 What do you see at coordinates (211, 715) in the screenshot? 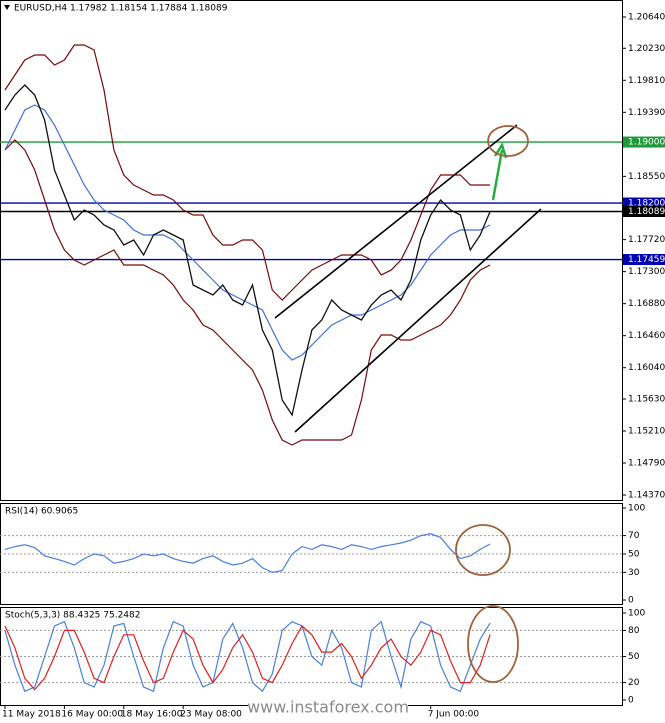
I see `x-tick-label: 23 May 08:00` at bounding box center [211, 715].